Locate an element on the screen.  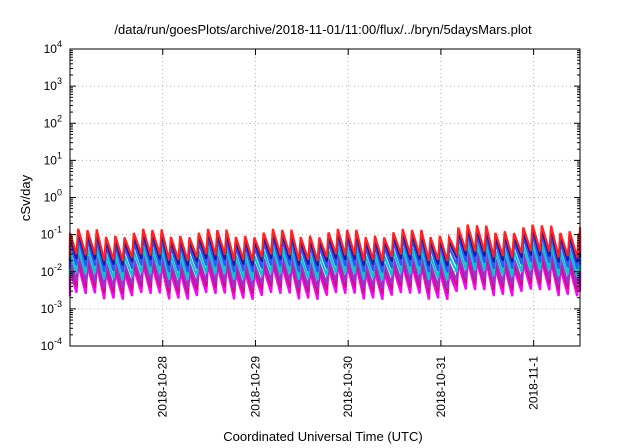
y-tick-label: 10¹ is located at coordinates (53, 158).